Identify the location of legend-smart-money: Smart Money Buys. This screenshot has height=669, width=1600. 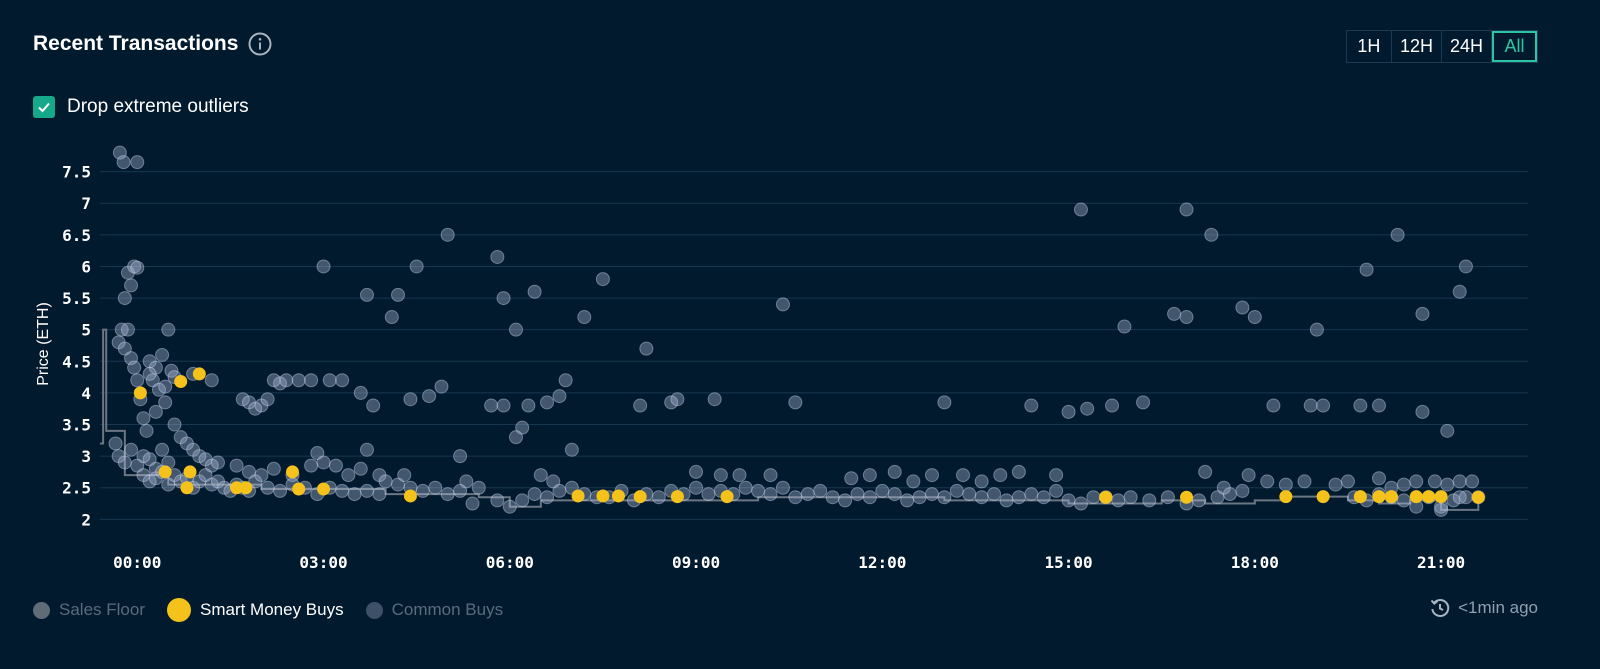
(255, 610).